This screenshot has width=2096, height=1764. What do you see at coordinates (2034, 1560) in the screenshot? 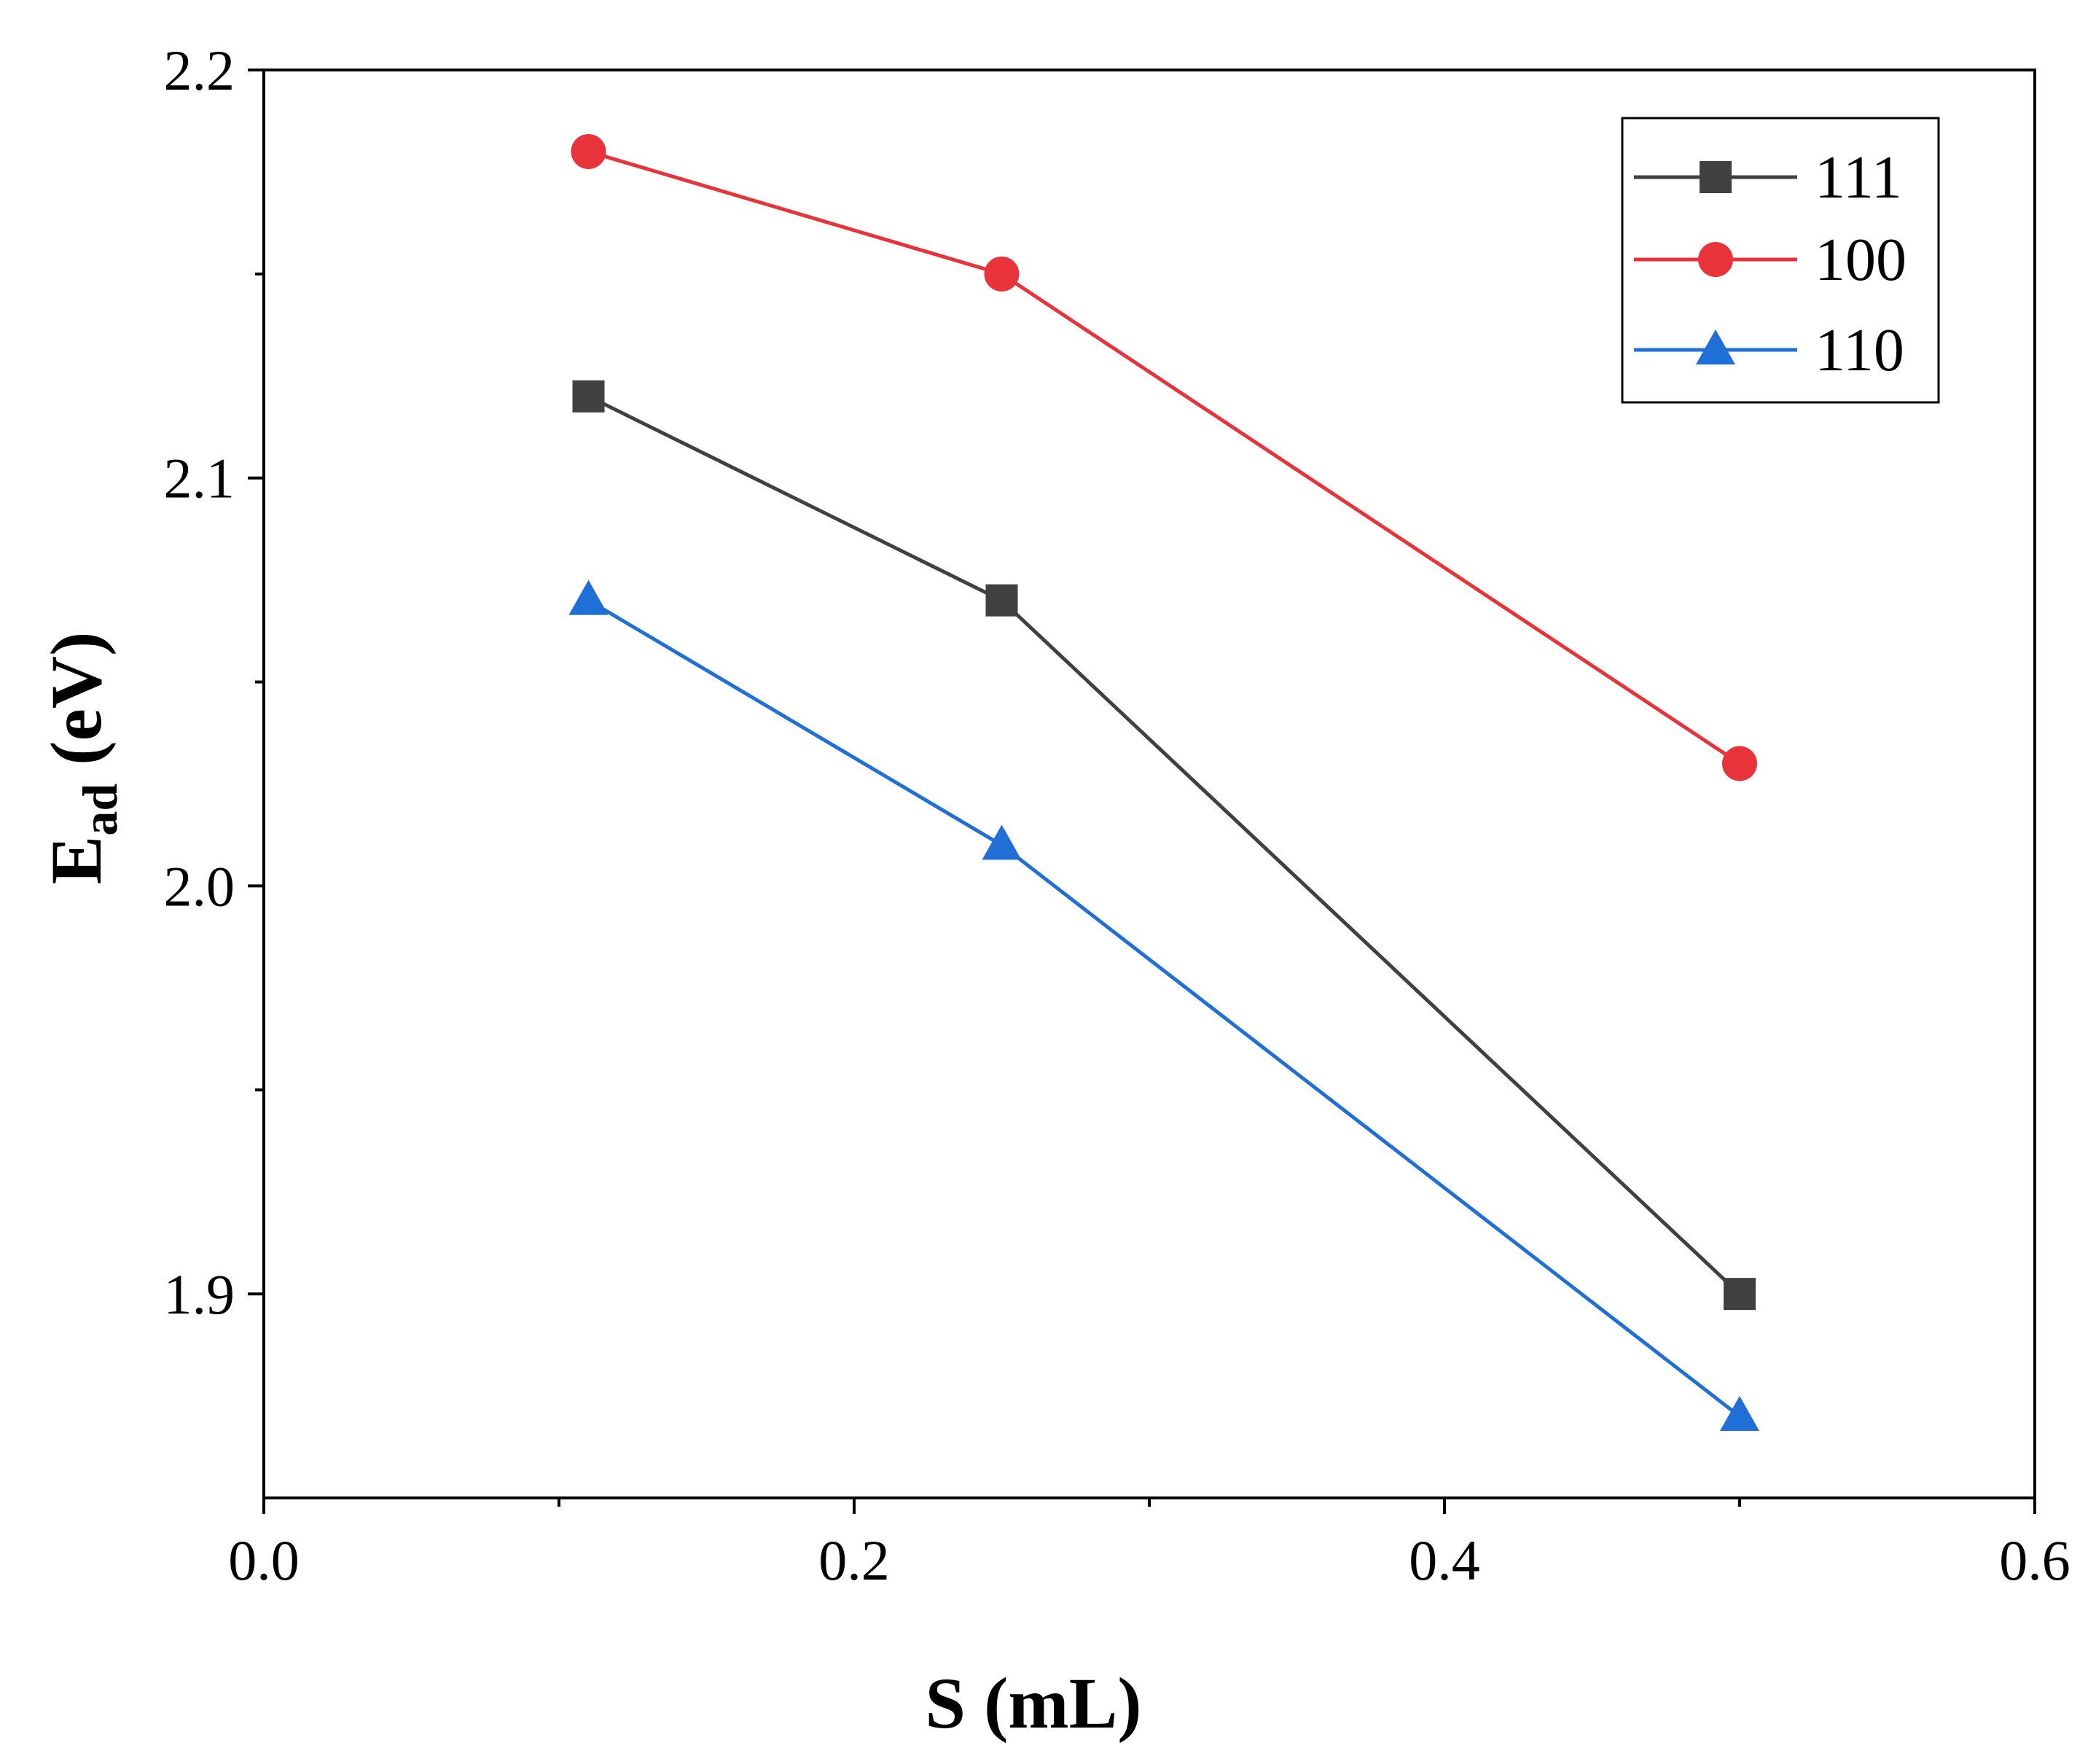
I see `x-tick-label: 0.6` at bounding box center [2034, 1560].